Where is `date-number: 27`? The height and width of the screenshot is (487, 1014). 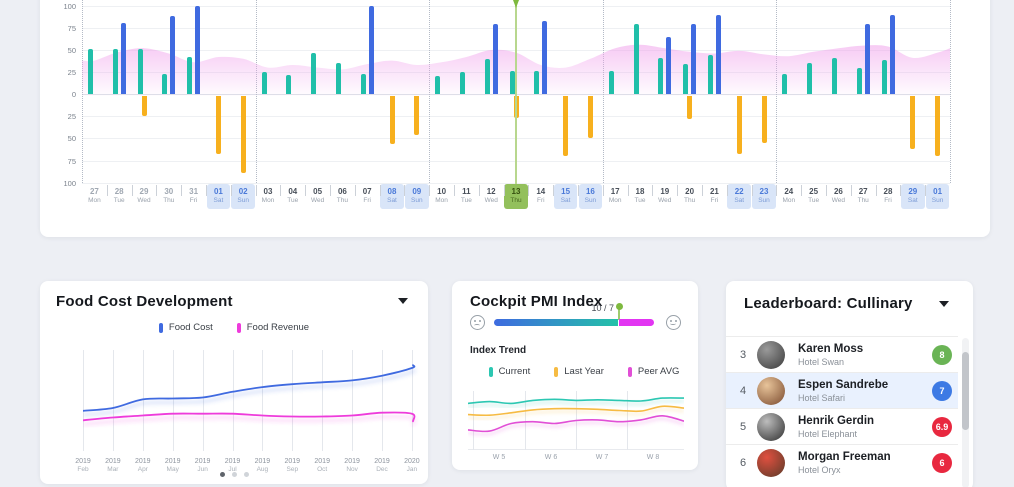
date-number: 27 is located at coordinates (94, 191).